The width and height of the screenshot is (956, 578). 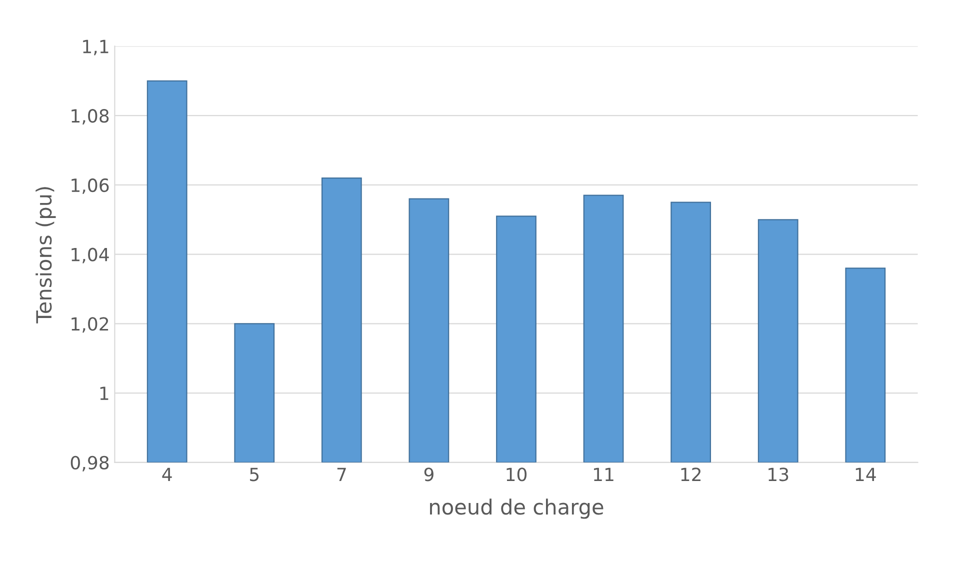 I want to click on x-tick-label: 5, so click(x=254, y=475).